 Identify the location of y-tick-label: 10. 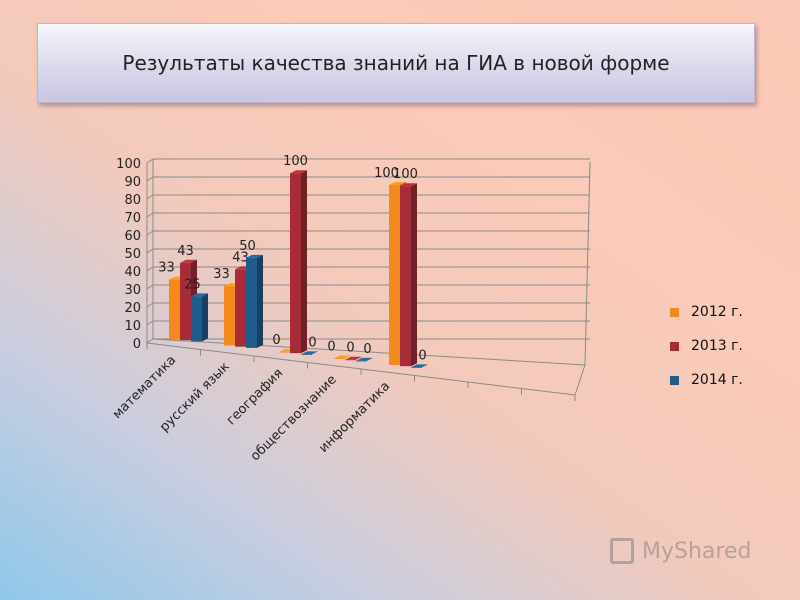
(132, 326).